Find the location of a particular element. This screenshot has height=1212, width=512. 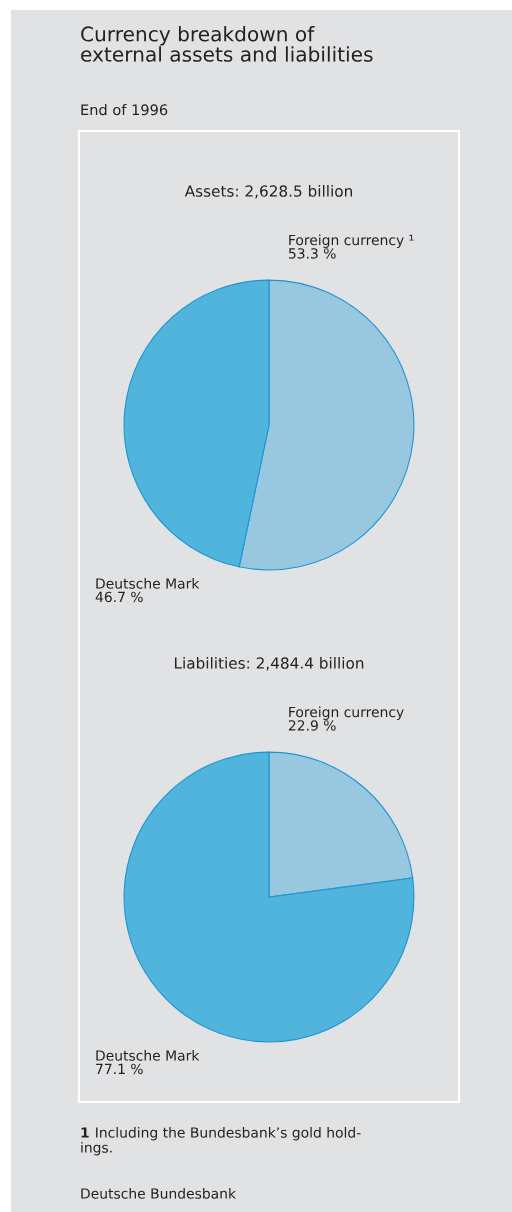

text: 1 Including the Bundesbank’s gold hold- ings. is located at coordinates (221, 1141).